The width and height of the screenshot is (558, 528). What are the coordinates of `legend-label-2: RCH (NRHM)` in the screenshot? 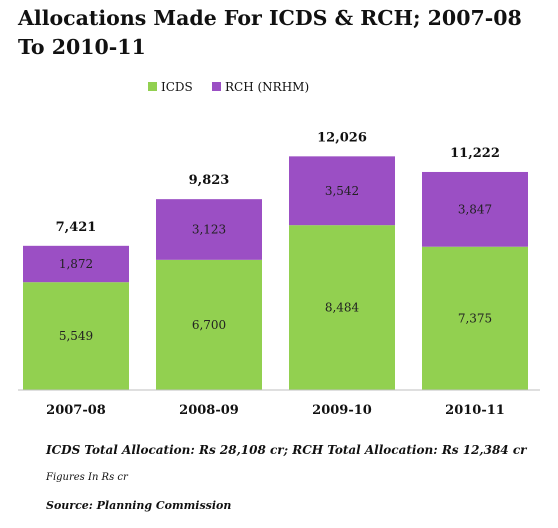 It's located at (267, 87).